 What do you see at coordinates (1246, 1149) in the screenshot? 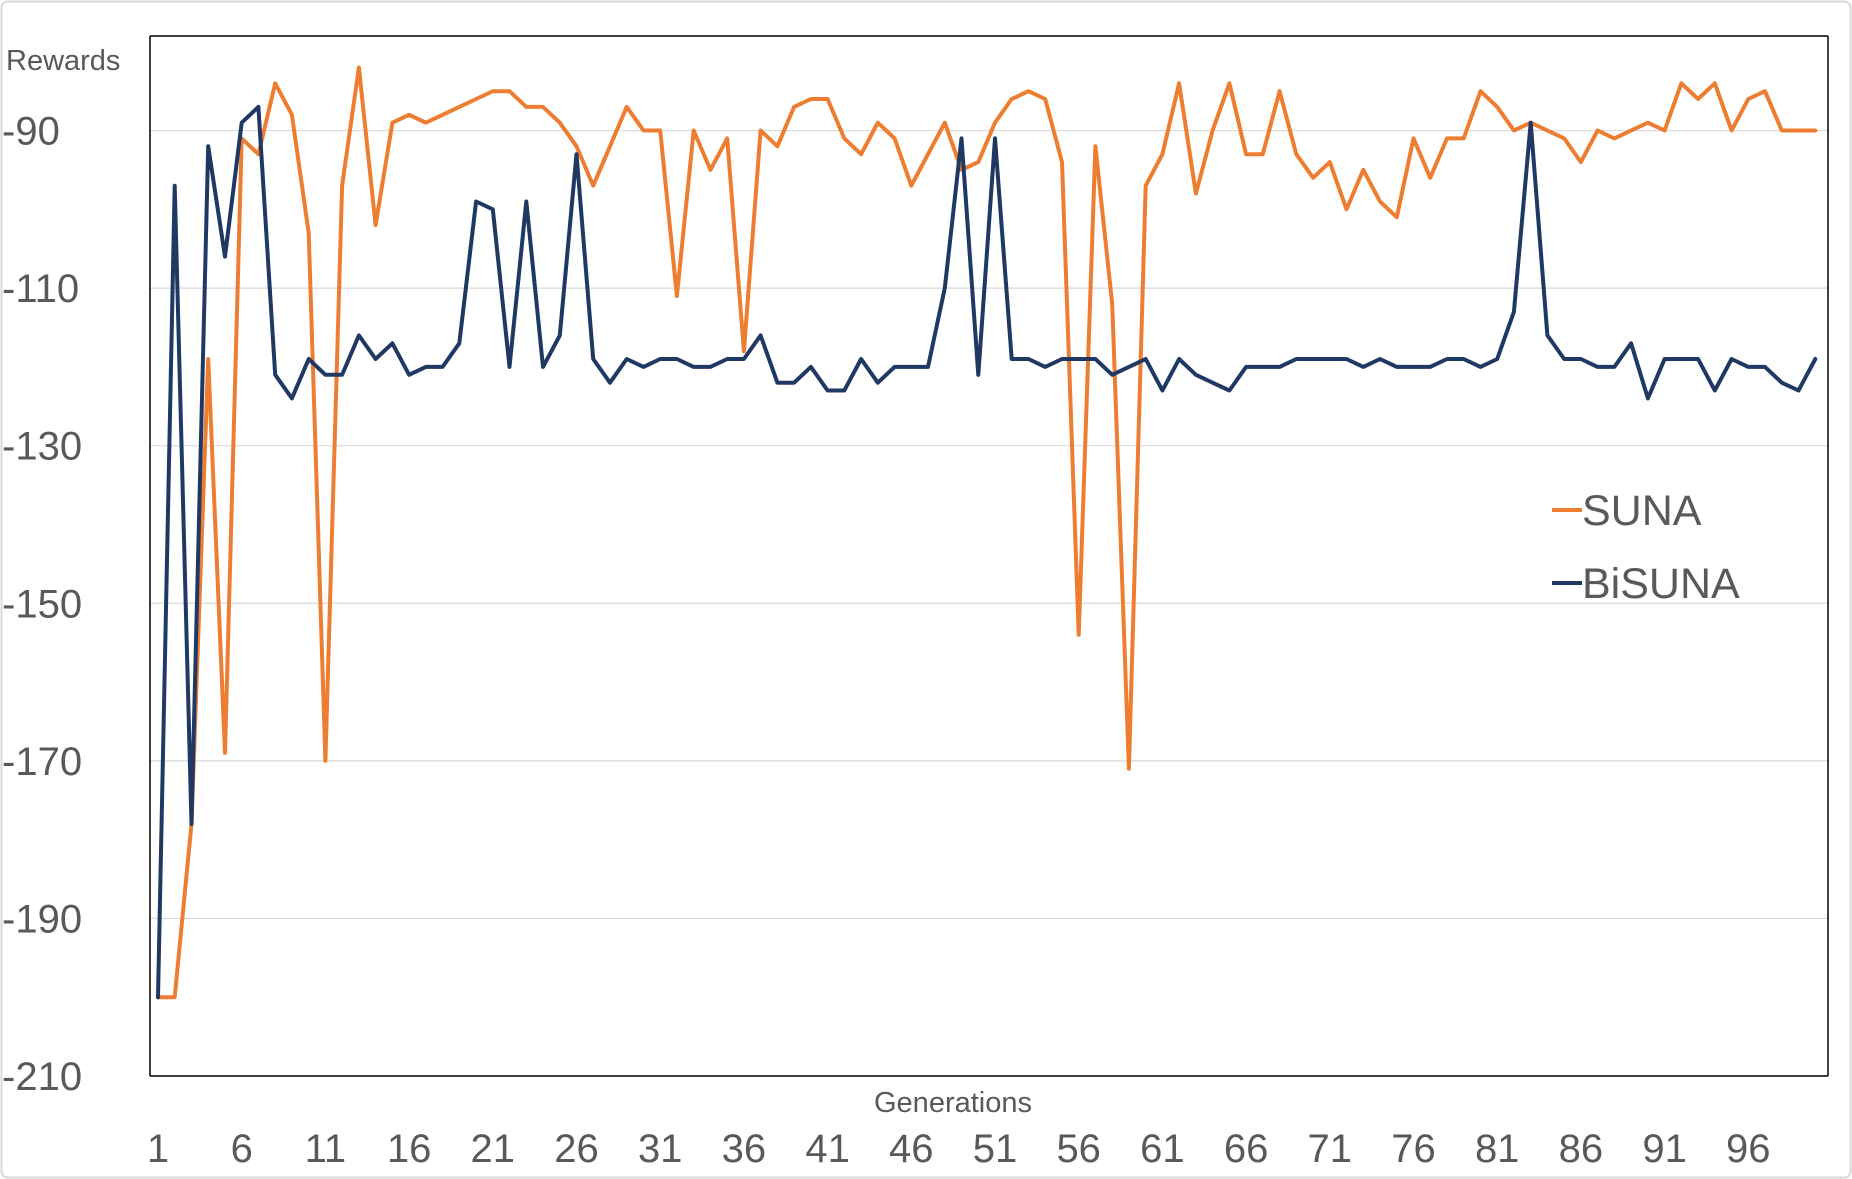
I see `x-tick-label: 66` at bounding box center [1246, 1149].